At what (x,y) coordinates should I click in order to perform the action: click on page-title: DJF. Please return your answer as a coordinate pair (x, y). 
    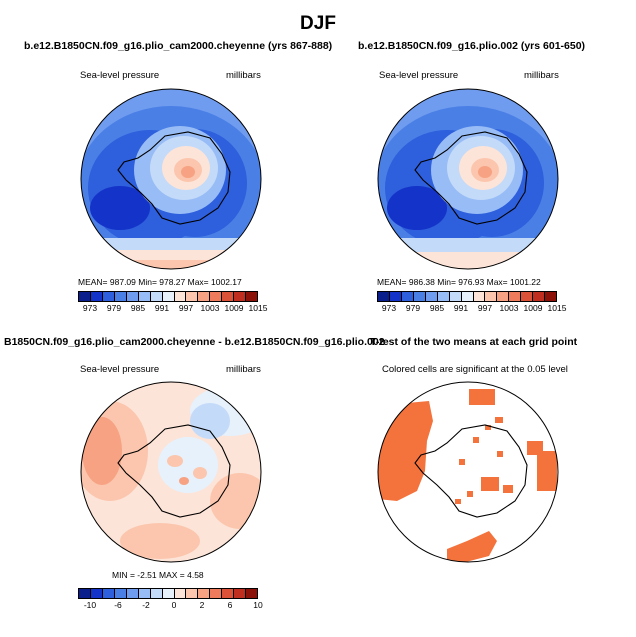
    Looking at the image, I should click on (318, 23).